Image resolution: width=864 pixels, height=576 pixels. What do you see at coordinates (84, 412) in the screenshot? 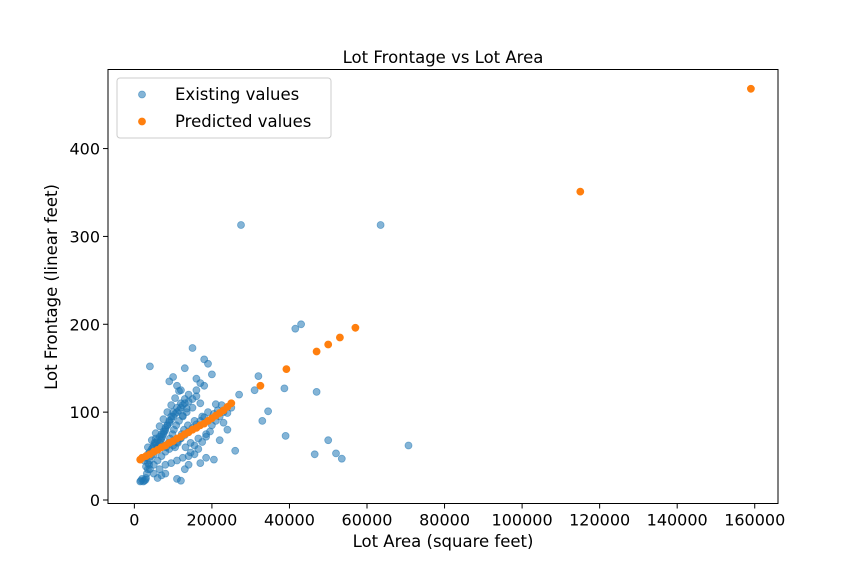
I see `y-tick-label: 100` at bounding box center [84, 412].